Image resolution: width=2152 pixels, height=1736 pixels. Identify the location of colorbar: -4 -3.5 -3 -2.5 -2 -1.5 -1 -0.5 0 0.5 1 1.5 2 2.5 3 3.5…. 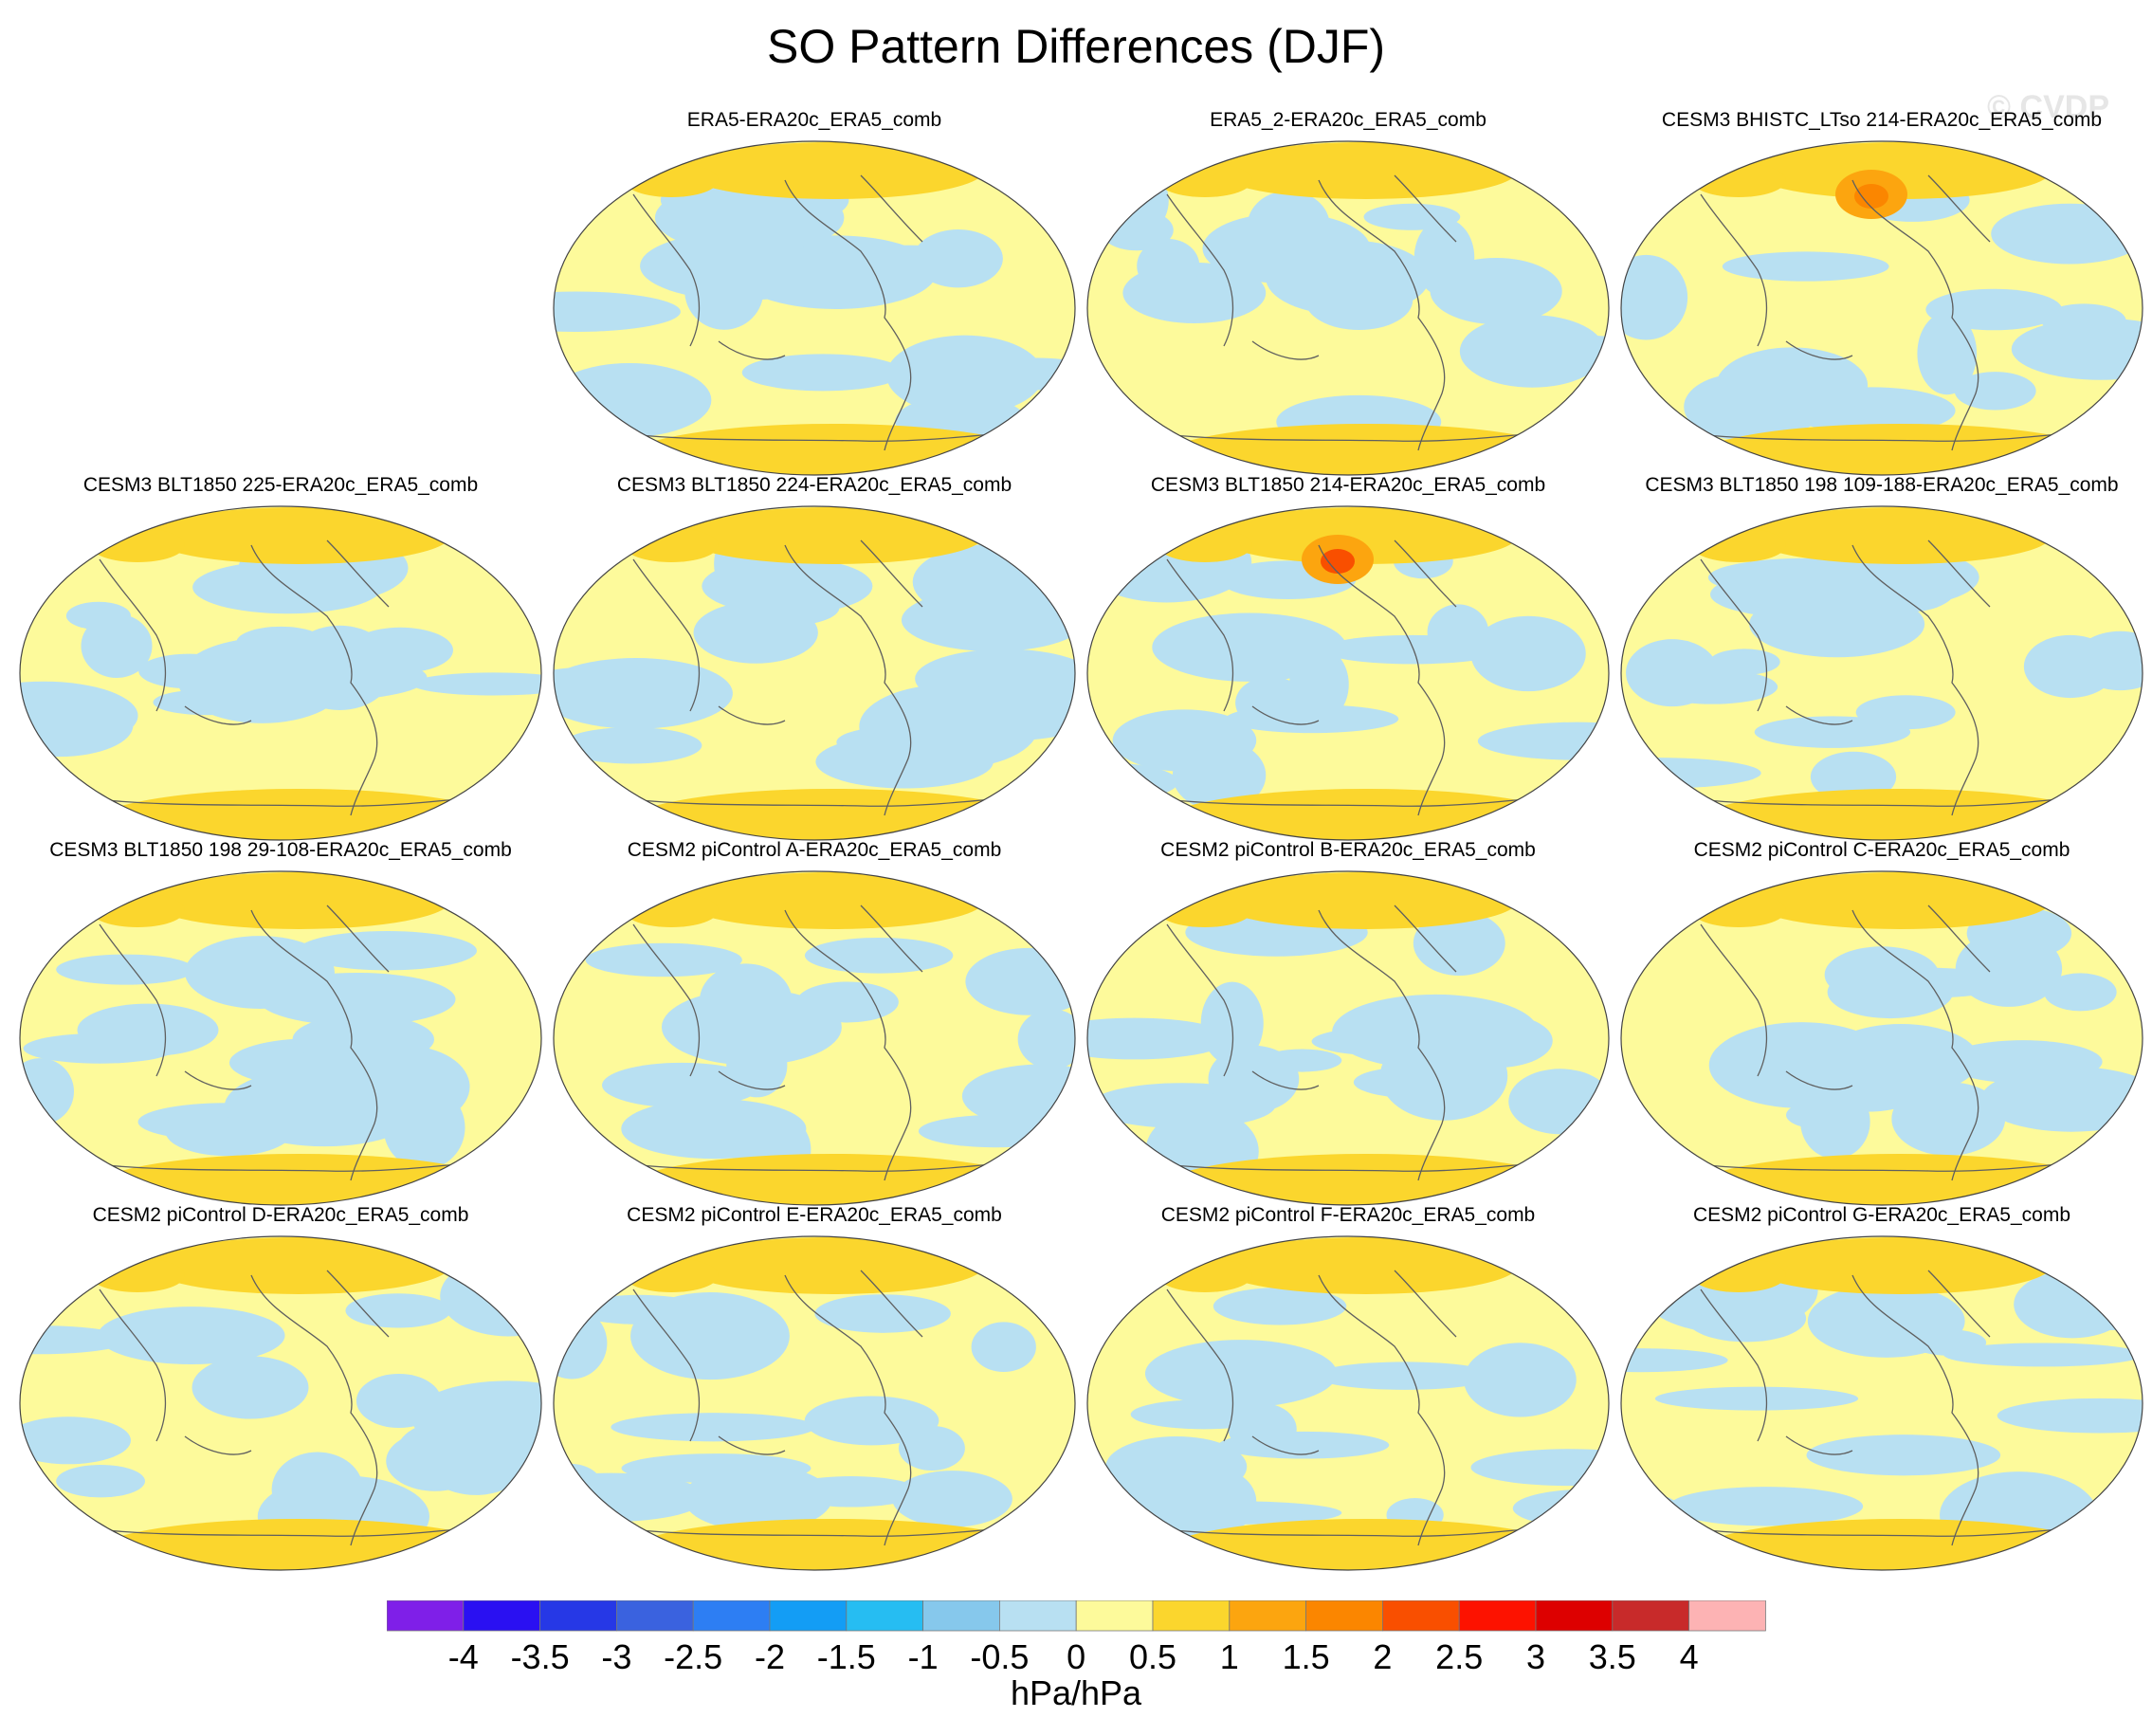
(1077, 1636).